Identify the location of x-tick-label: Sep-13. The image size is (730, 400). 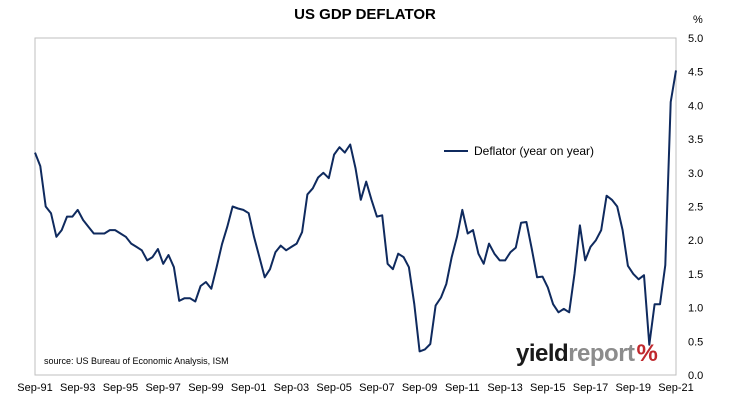
(504, 388).